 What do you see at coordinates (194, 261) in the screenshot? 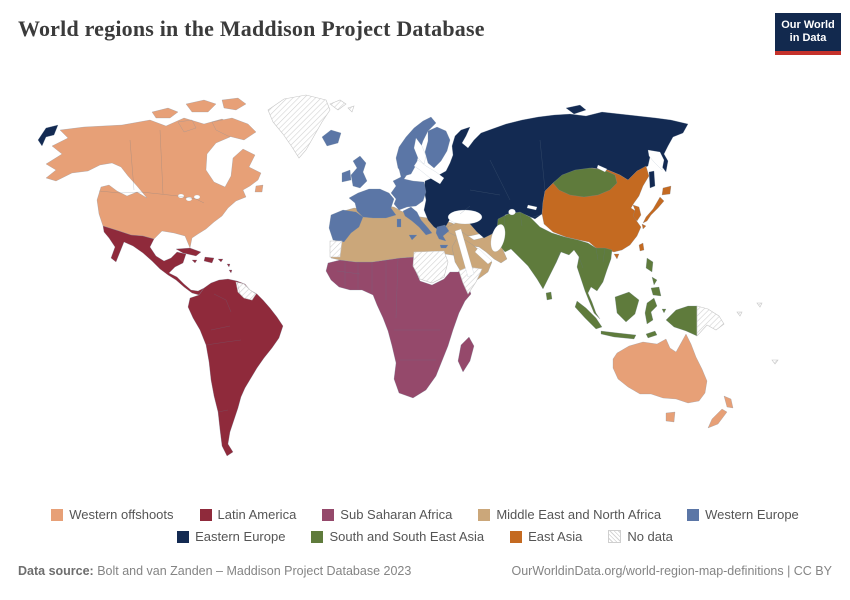
I see `region-jamaica` at bounding box center [194, 261].